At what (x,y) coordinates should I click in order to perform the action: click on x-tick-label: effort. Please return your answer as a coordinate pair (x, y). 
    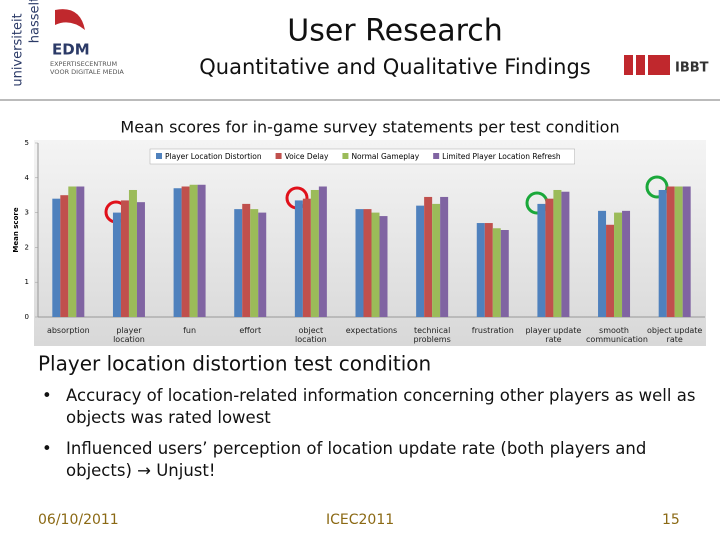
    Looking at the image, I should click on (250, 330).